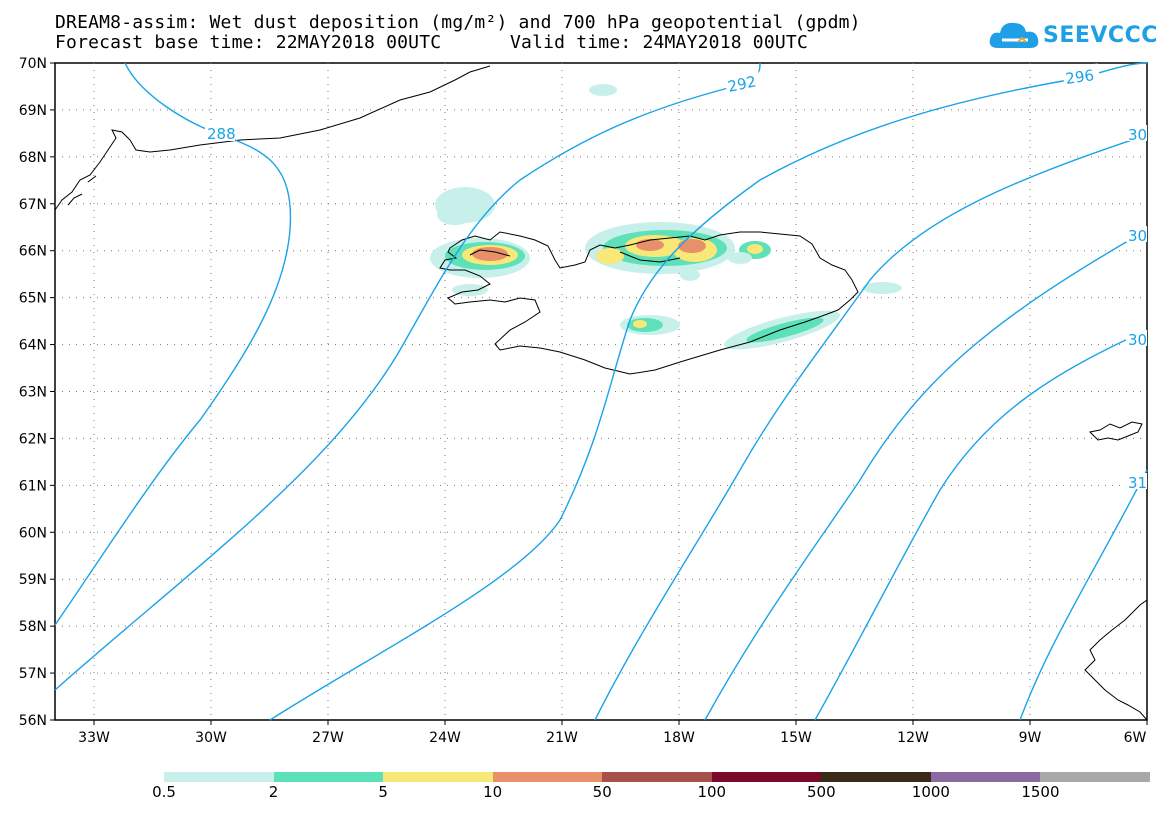 The width and height of the screenshot is (1175, 815). What do you see at coordinates (602, 792) in the screenshot?
I see `legend-label: 50` at bounding box center [602, 792].